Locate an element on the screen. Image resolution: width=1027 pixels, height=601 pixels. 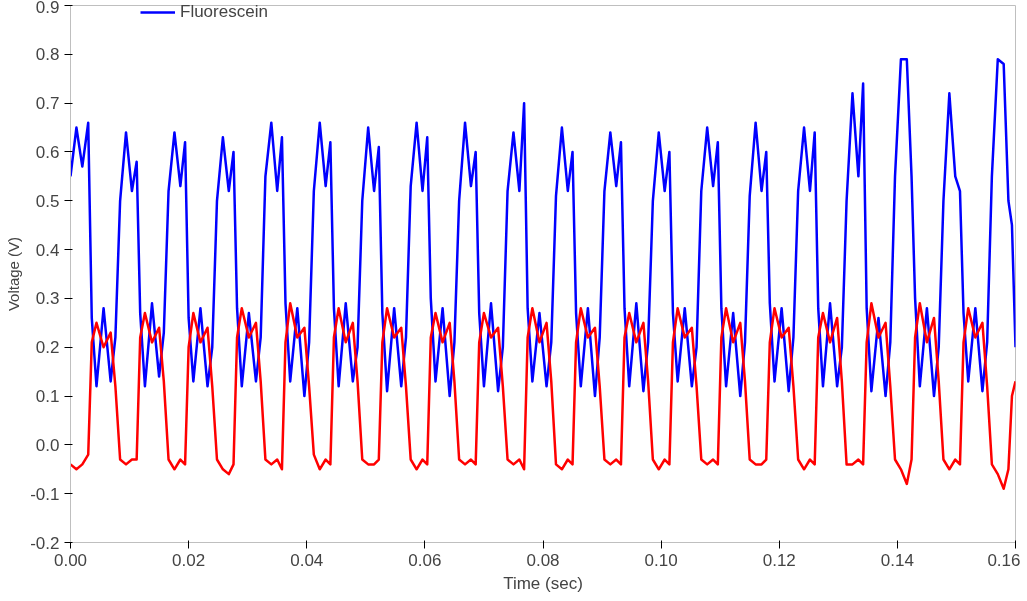
x-tick-label: 0.04 is located at coordinates (307, 560).